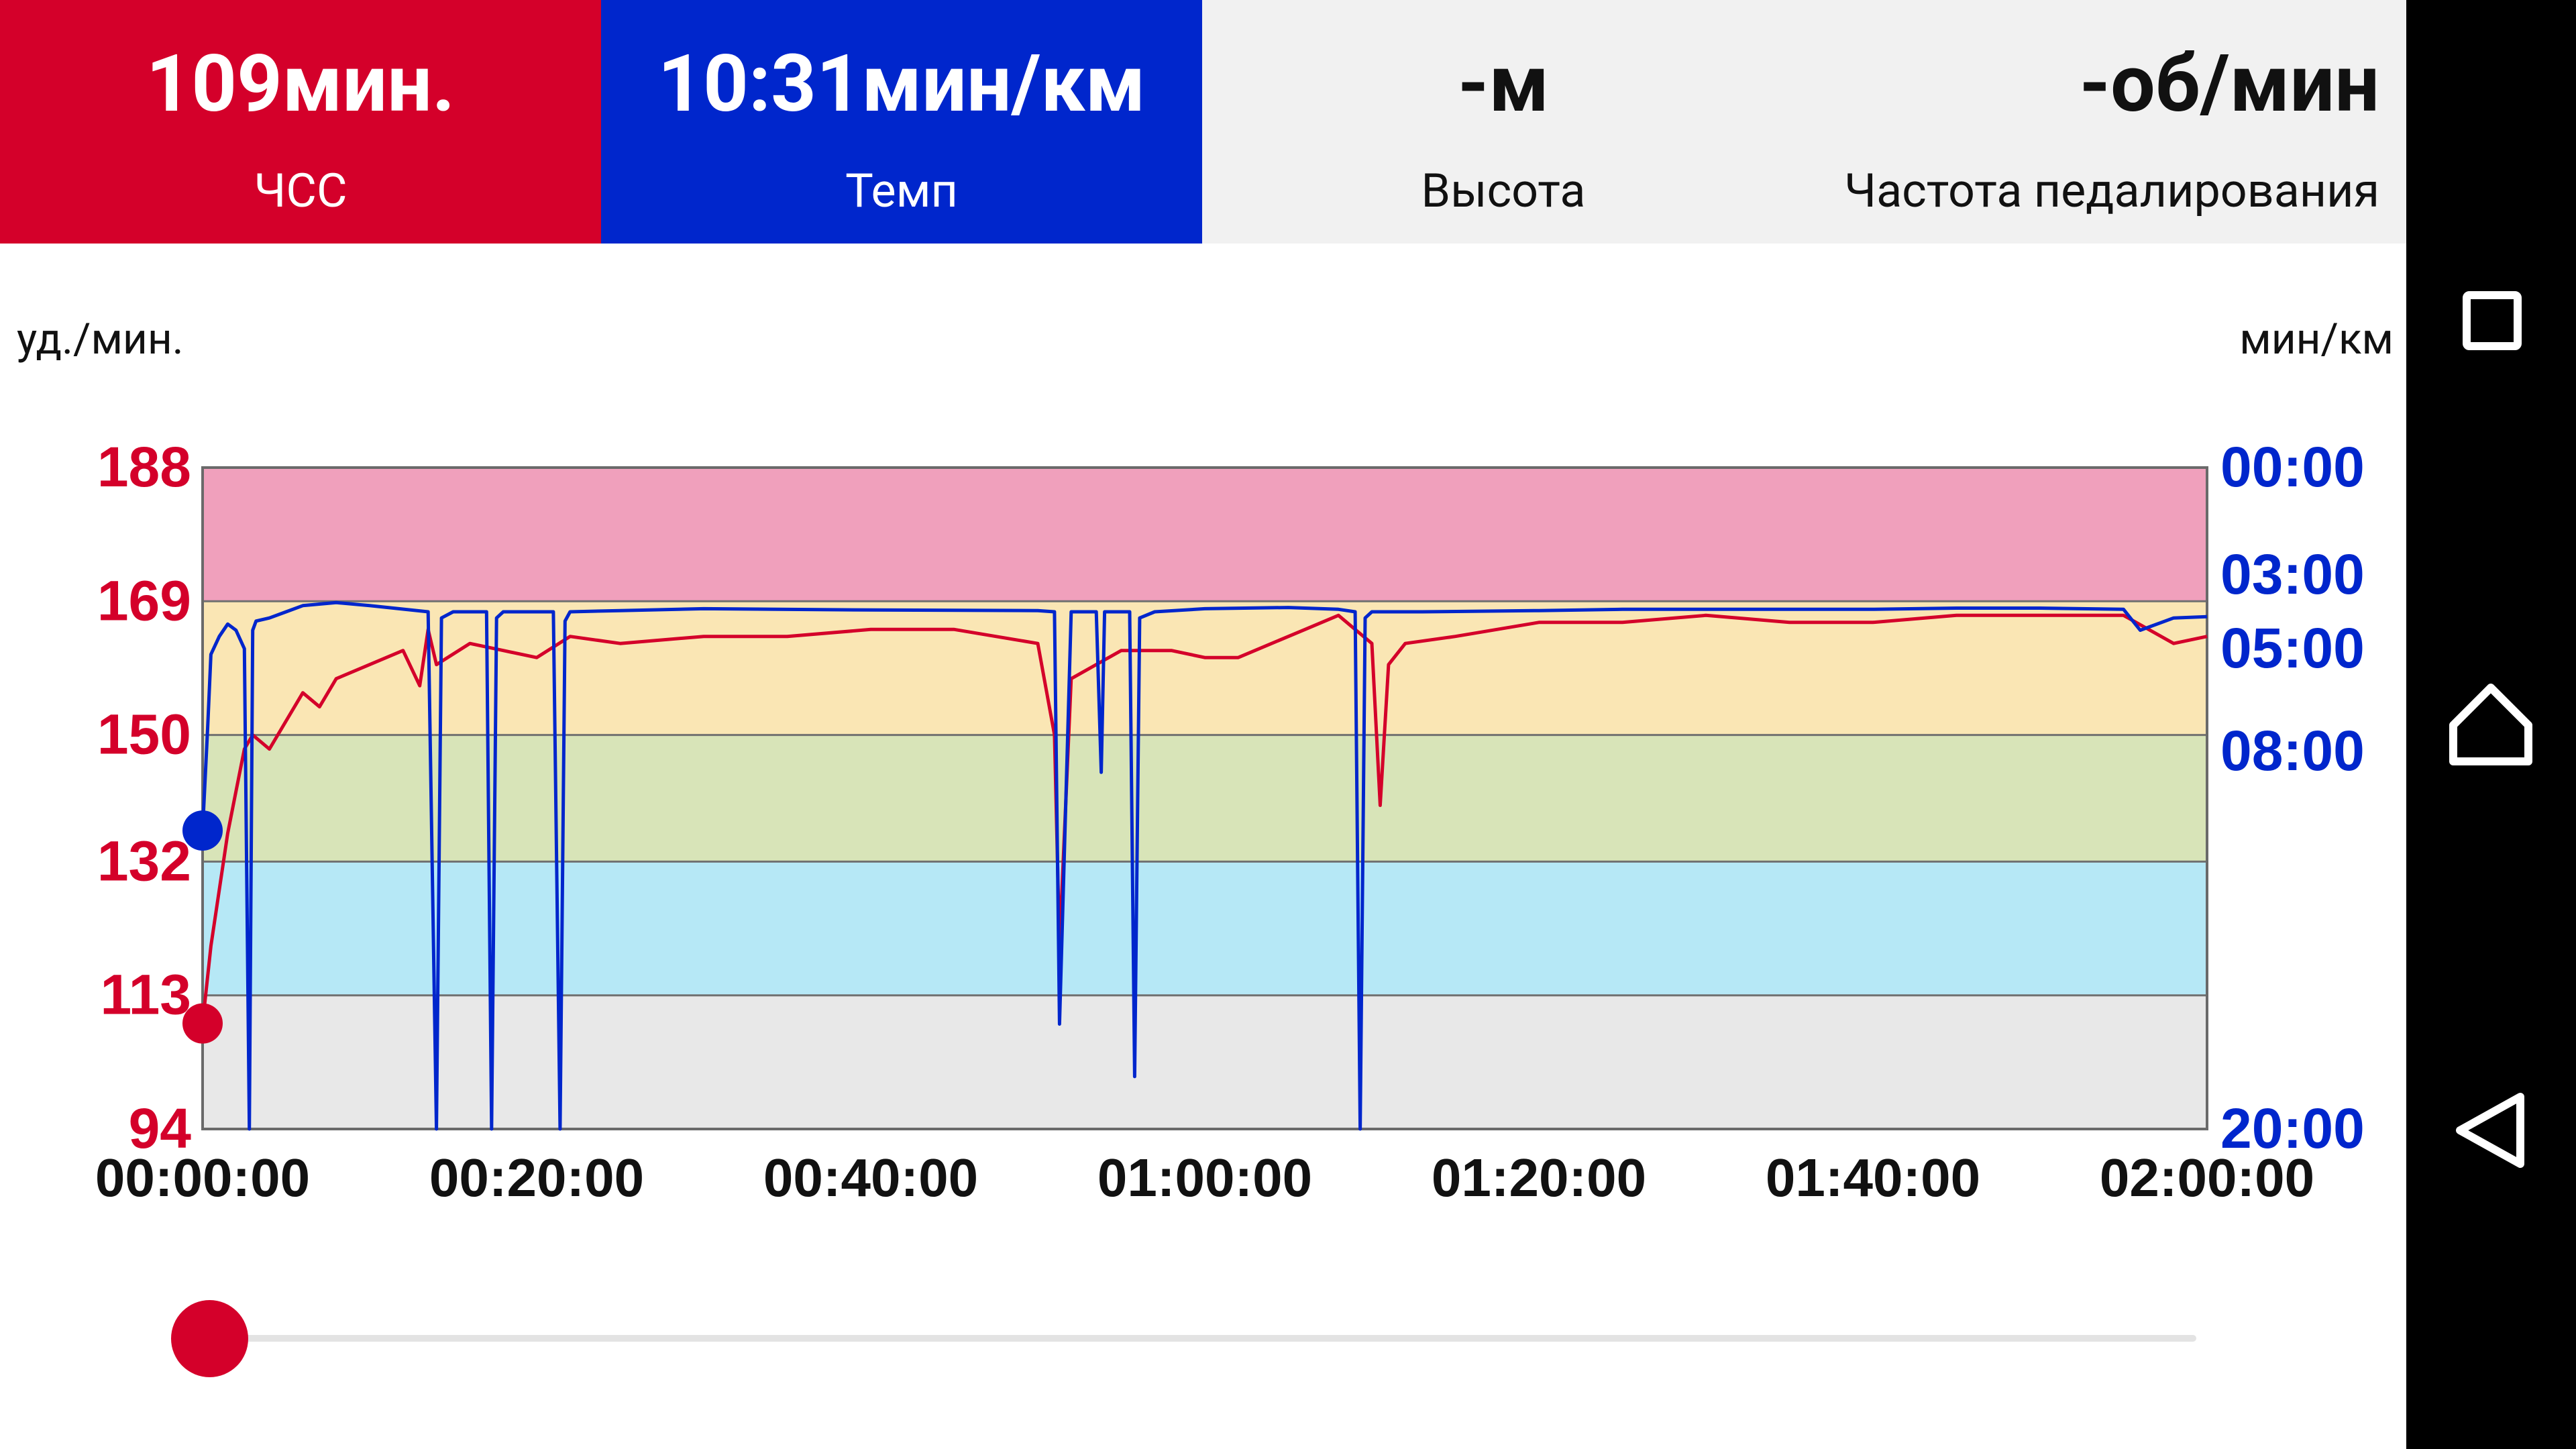  Describe the element at coordinates (202, 1178) in the screenshot. I see `x-tick-label: 00:00:00` at that location.